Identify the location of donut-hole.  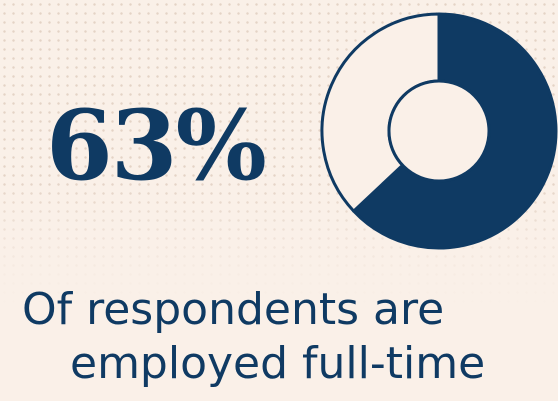
(439, 131).